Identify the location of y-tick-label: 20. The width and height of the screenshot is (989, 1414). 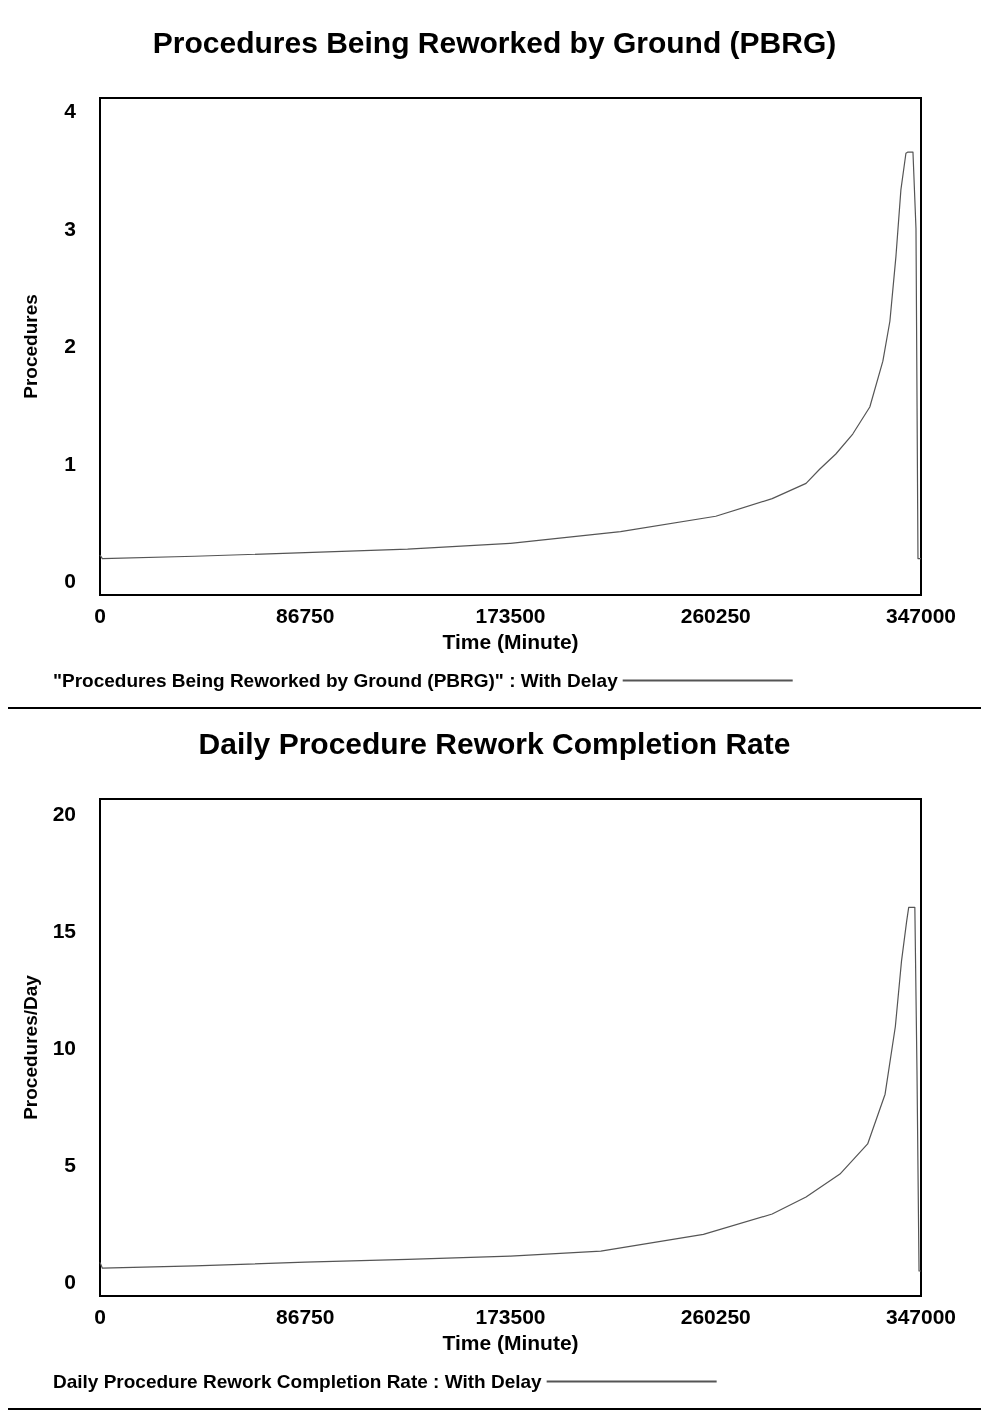
(64, 814).